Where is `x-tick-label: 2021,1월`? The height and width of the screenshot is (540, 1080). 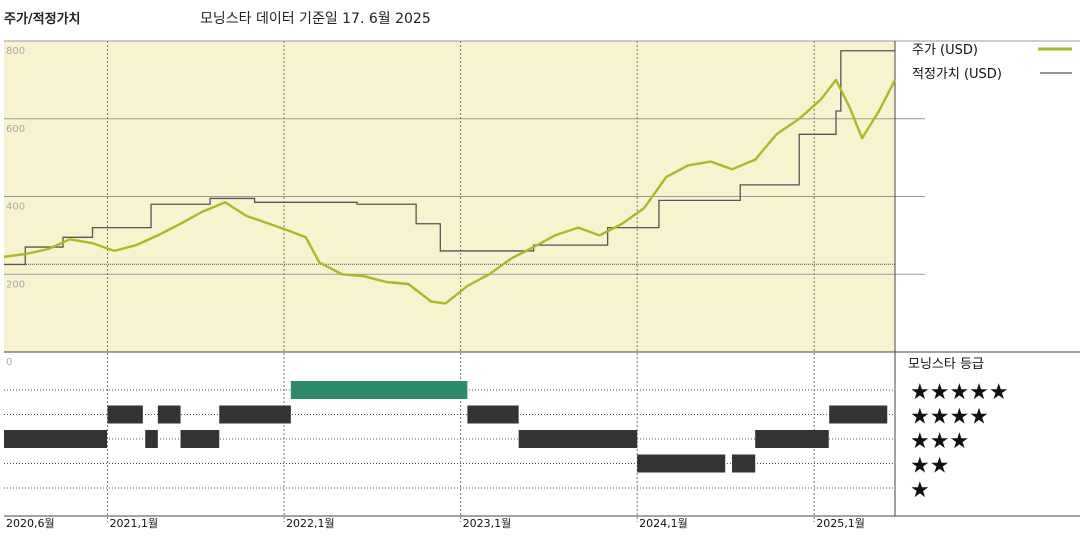 x-tick-label: 2021,1월 is located at coordinates (134, 523).